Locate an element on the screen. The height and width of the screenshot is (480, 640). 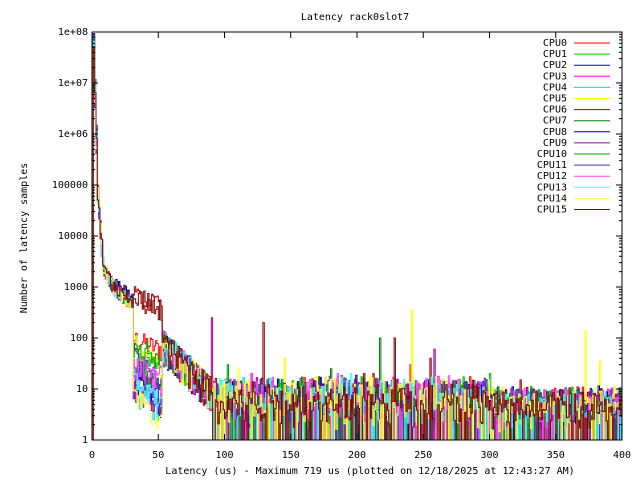
y-tick-label: 1000 is located at coordinates (76, 287).